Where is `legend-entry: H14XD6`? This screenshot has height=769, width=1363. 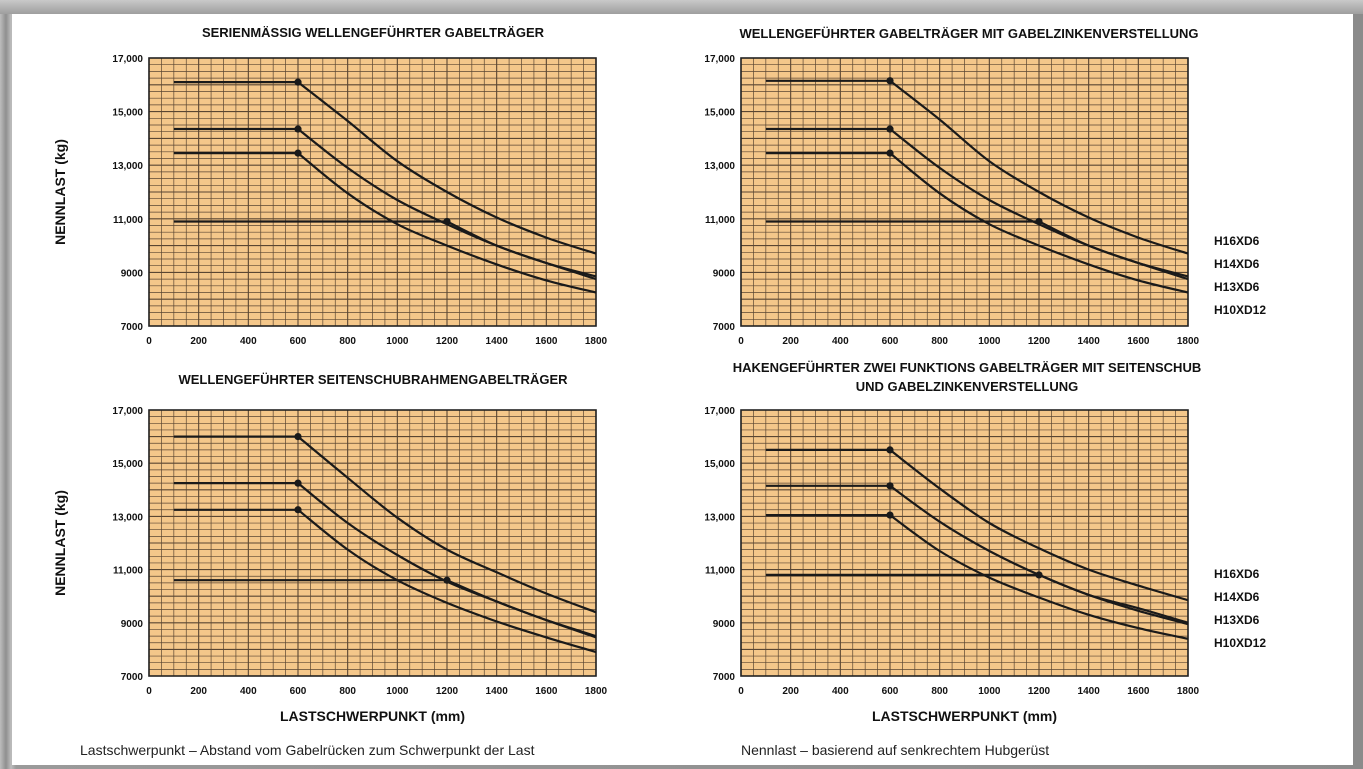 legend-entry: H14XD6 is located at coordinates (1237, 264).